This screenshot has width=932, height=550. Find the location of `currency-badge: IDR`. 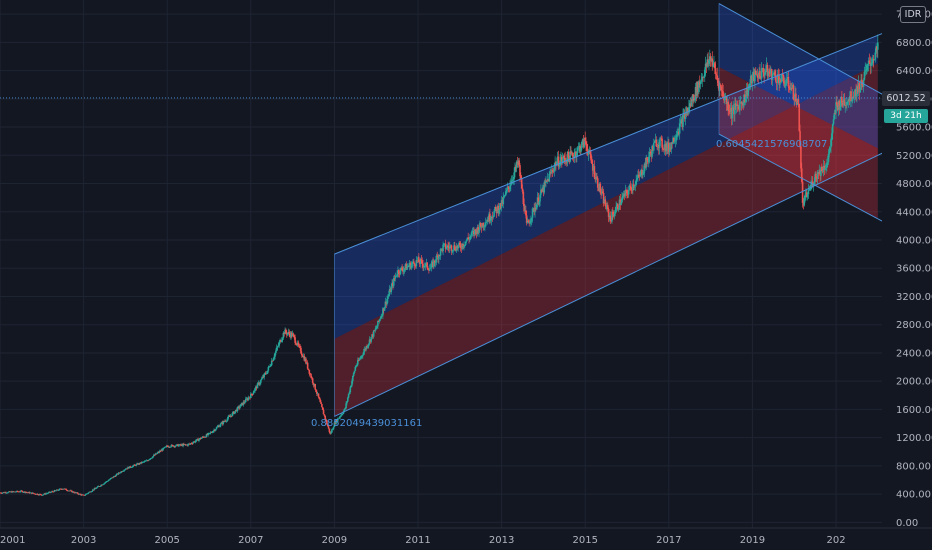

currency-badge: IDR is located at coordinates (913, 14).